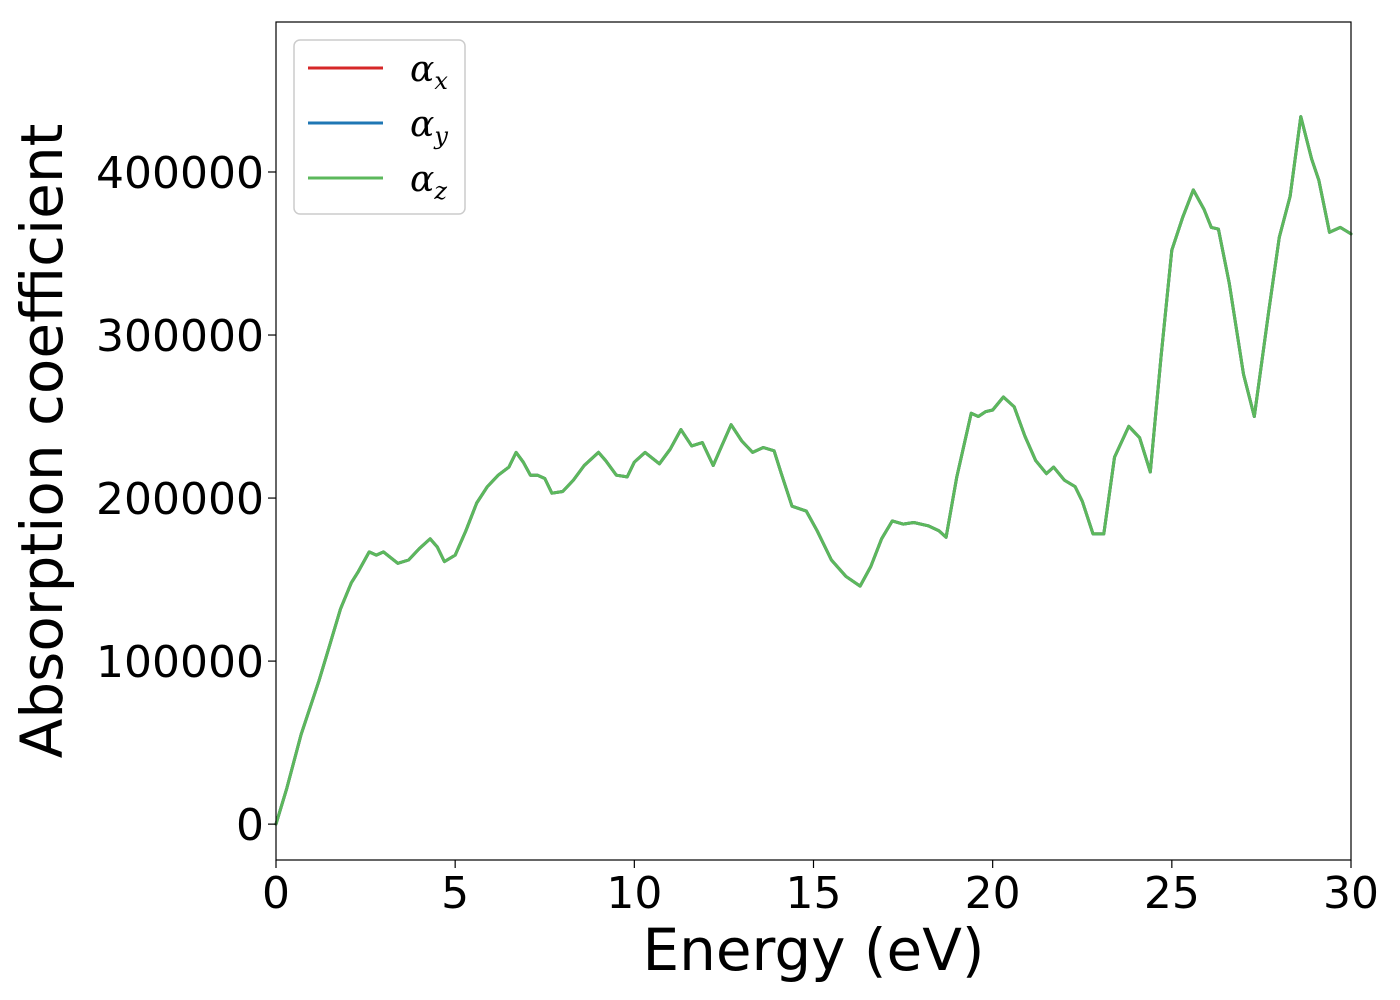 This screenshot has width=1400, height=1000. I want to click on x-tick-label: 10, so click(634, 893).